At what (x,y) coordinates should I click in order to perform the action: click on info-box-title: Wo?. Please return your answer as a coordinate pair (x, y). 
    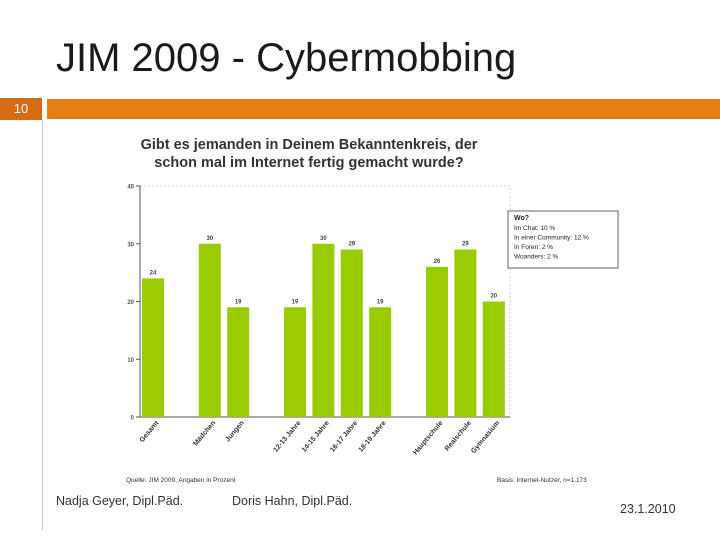
    Looking at the image, I should click on (521, 218).